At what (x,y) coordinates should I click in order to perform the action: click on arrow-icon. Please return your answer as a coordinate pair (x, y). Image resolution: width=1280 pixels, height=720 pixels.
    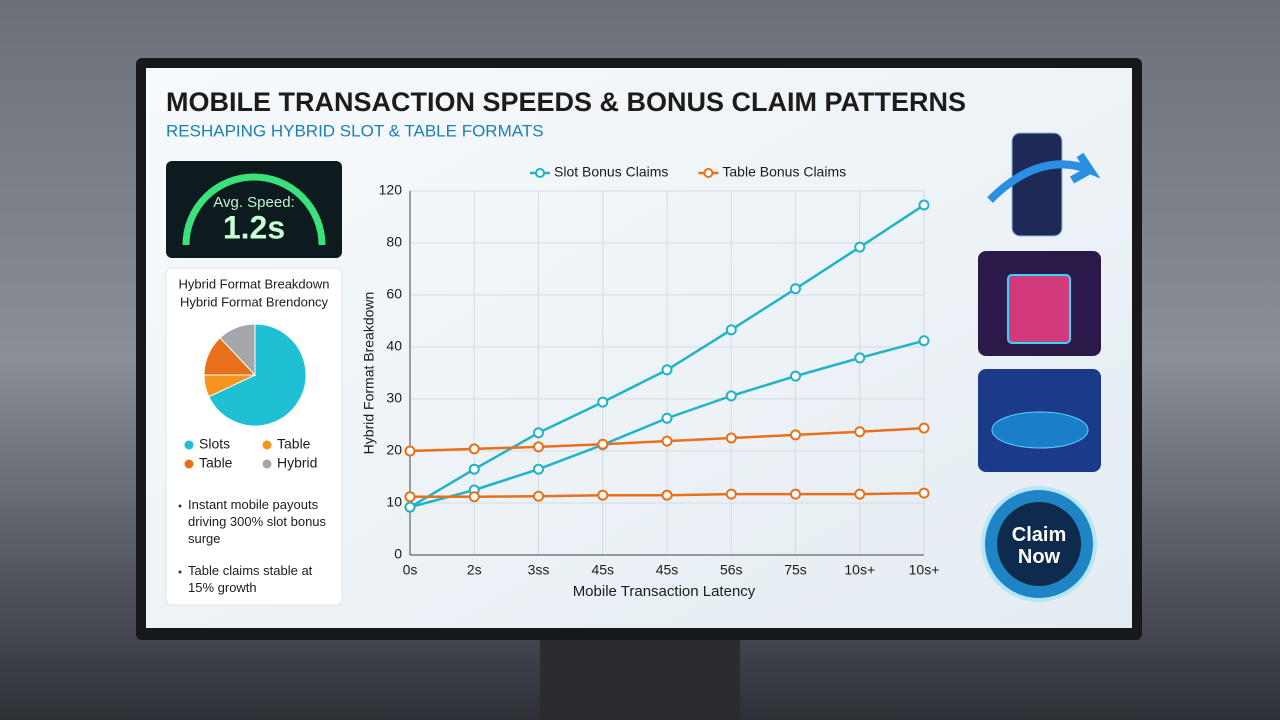
    Looking at the image, I should click on (1044, 177).